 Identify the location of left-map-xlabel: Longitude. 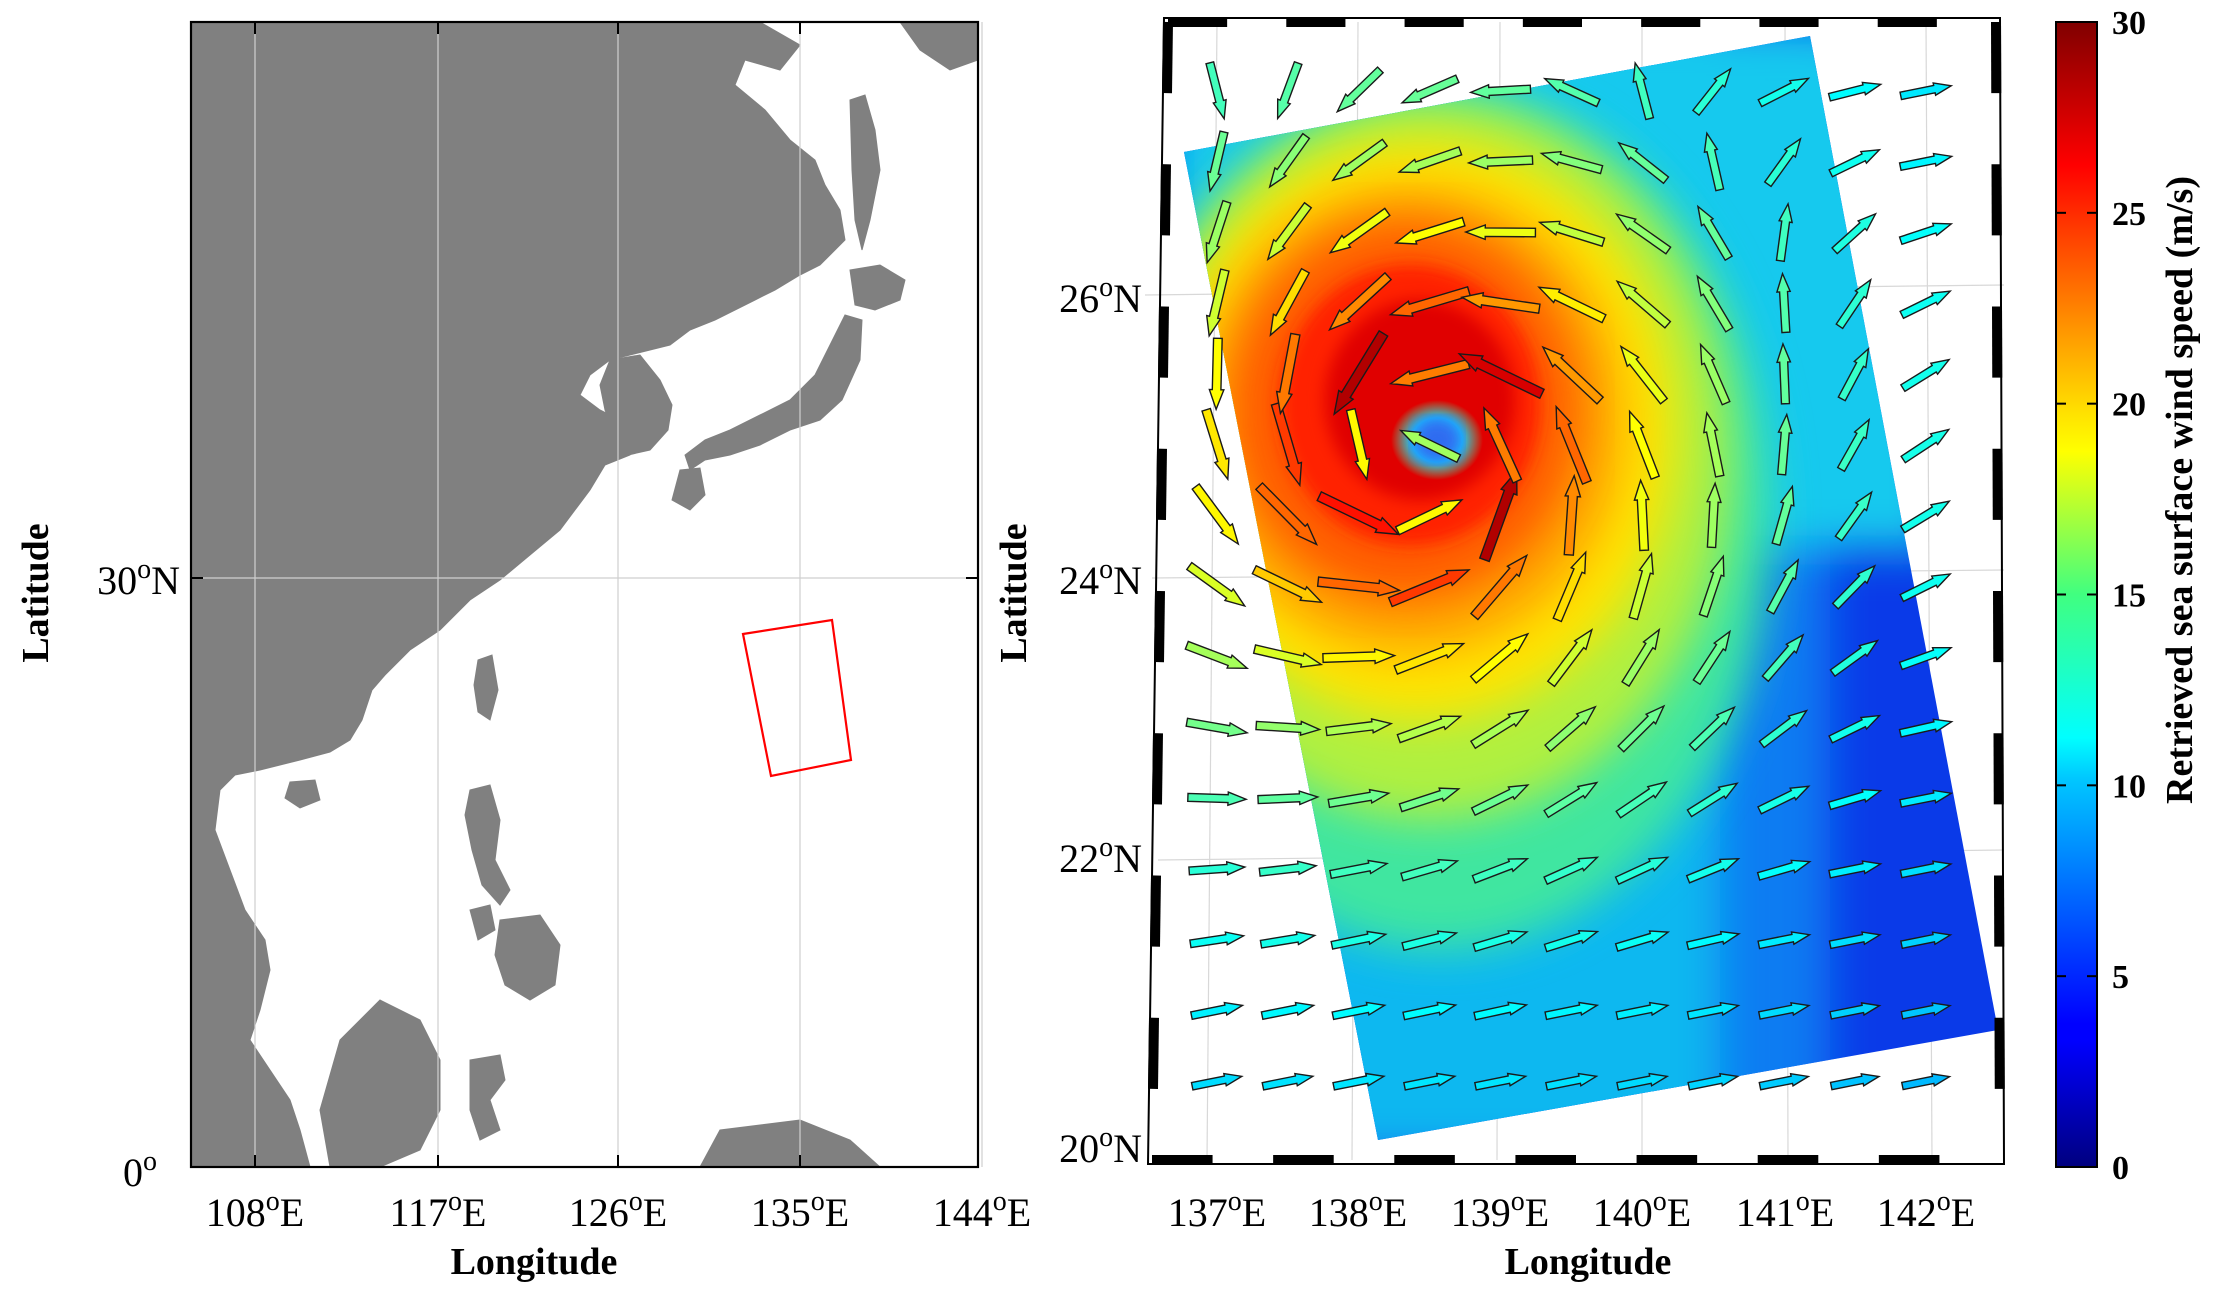
(534, 1262).